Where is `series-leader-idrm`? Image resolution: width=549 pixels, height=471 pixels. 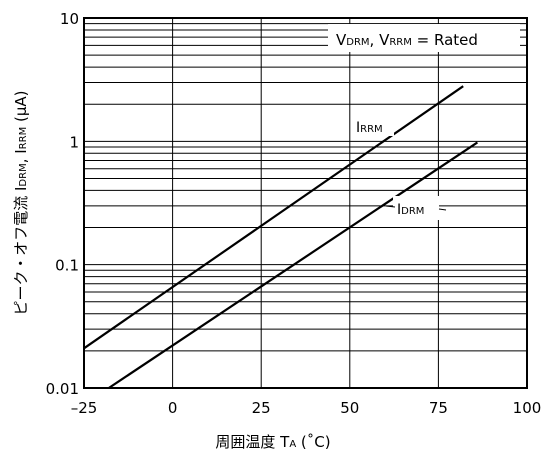
series-leader-idrm is located at coordinates (390, 206).